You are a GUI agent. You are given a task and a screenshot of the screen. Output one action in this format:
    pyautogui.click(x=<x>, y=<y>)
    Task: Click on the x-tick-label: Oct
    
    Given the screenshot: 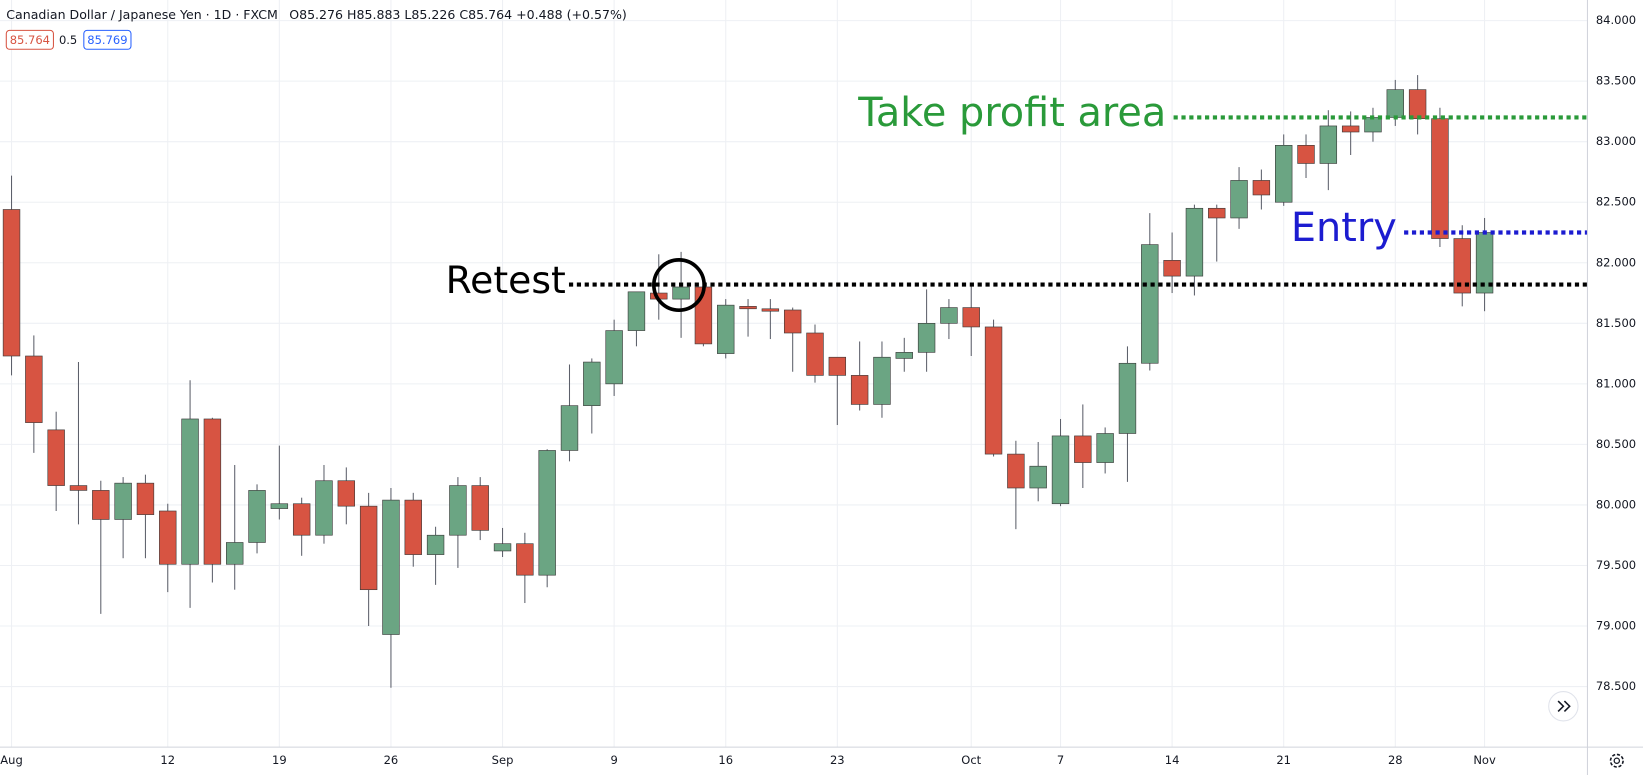 What is the action you would take?
    pyautogui.click(x=971, y=760)
    